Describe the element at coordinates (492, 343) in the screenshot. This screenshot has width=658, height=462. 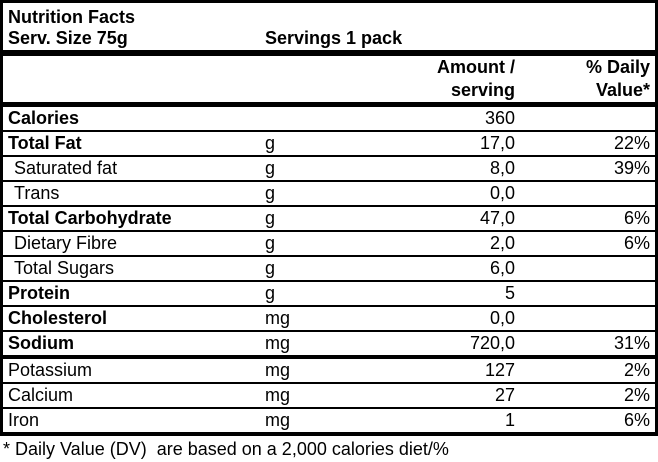
I see `nutrient-amount: 720,0` at that location.